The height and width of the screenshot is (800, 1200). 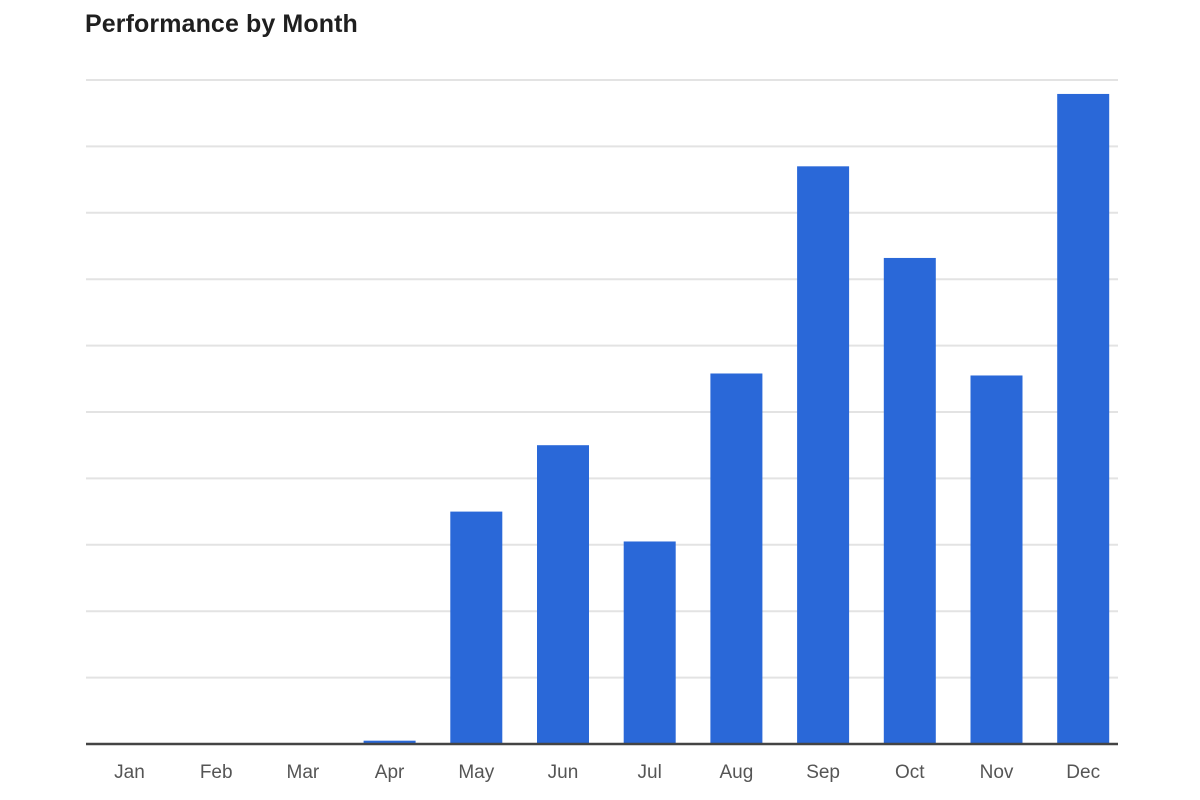 I want to click on x-tick-label-jan: Jan, so click(x=129, y=772).